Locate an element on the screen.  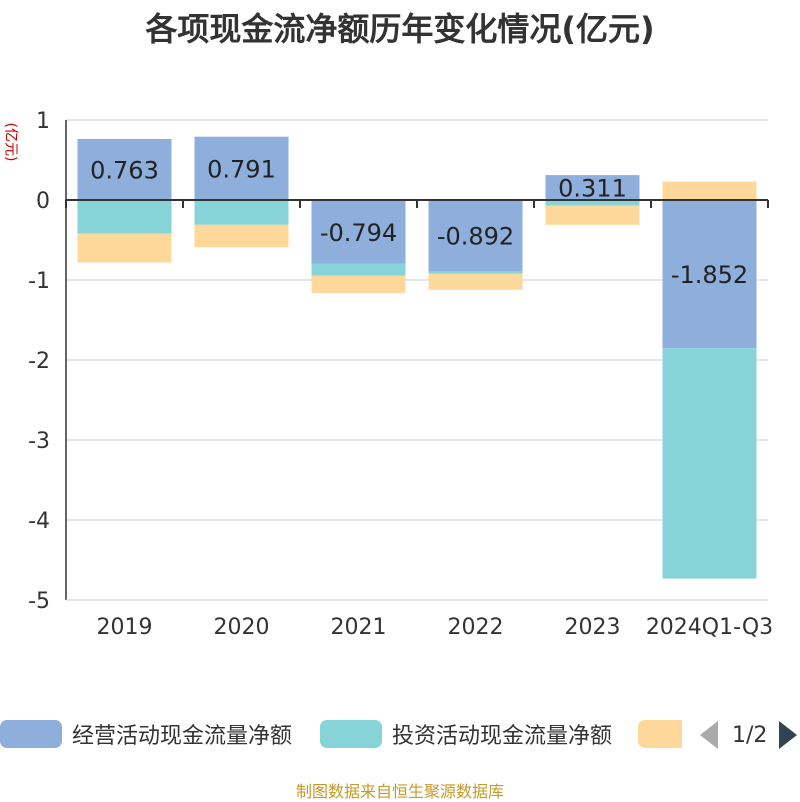
y-tick-label: 0 is located at coordinates (43, 201).